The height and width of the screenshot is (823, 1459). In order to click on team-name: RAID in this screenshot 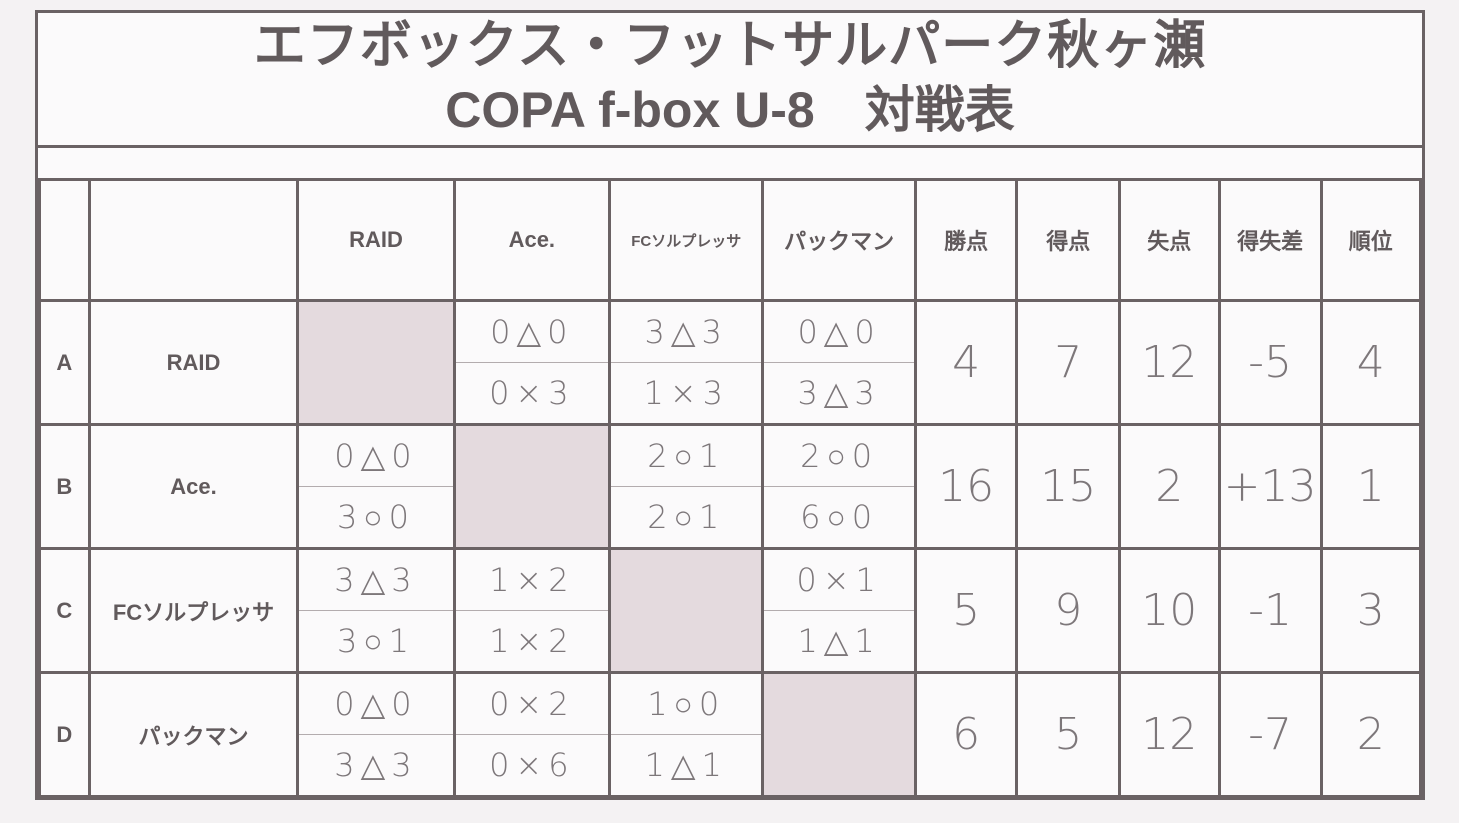, I will do `click(193, 362)`.